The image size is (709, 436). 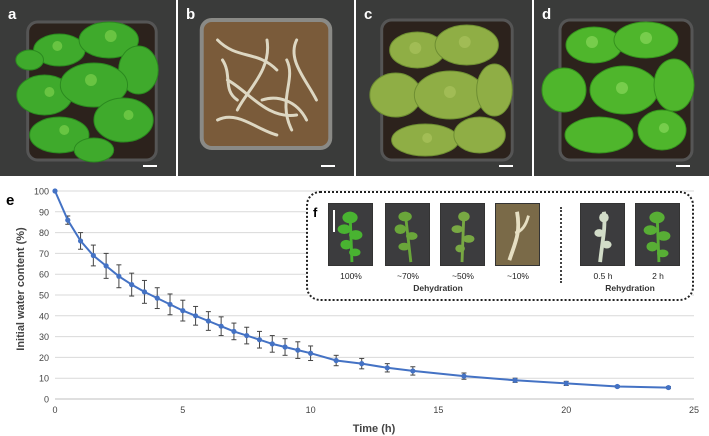 I want to click on thumb-label-2h: 2 h, so click(x=658, y=276).